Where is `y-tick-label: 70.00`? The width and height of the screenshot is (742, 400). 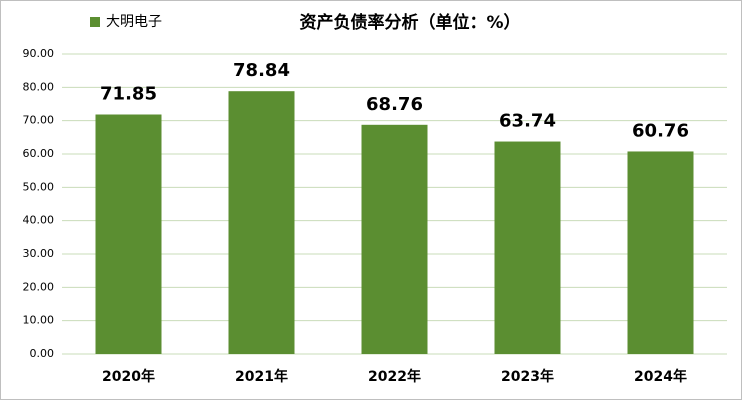 y-tick-label: 70.00 is located at coordinates (39, 120).